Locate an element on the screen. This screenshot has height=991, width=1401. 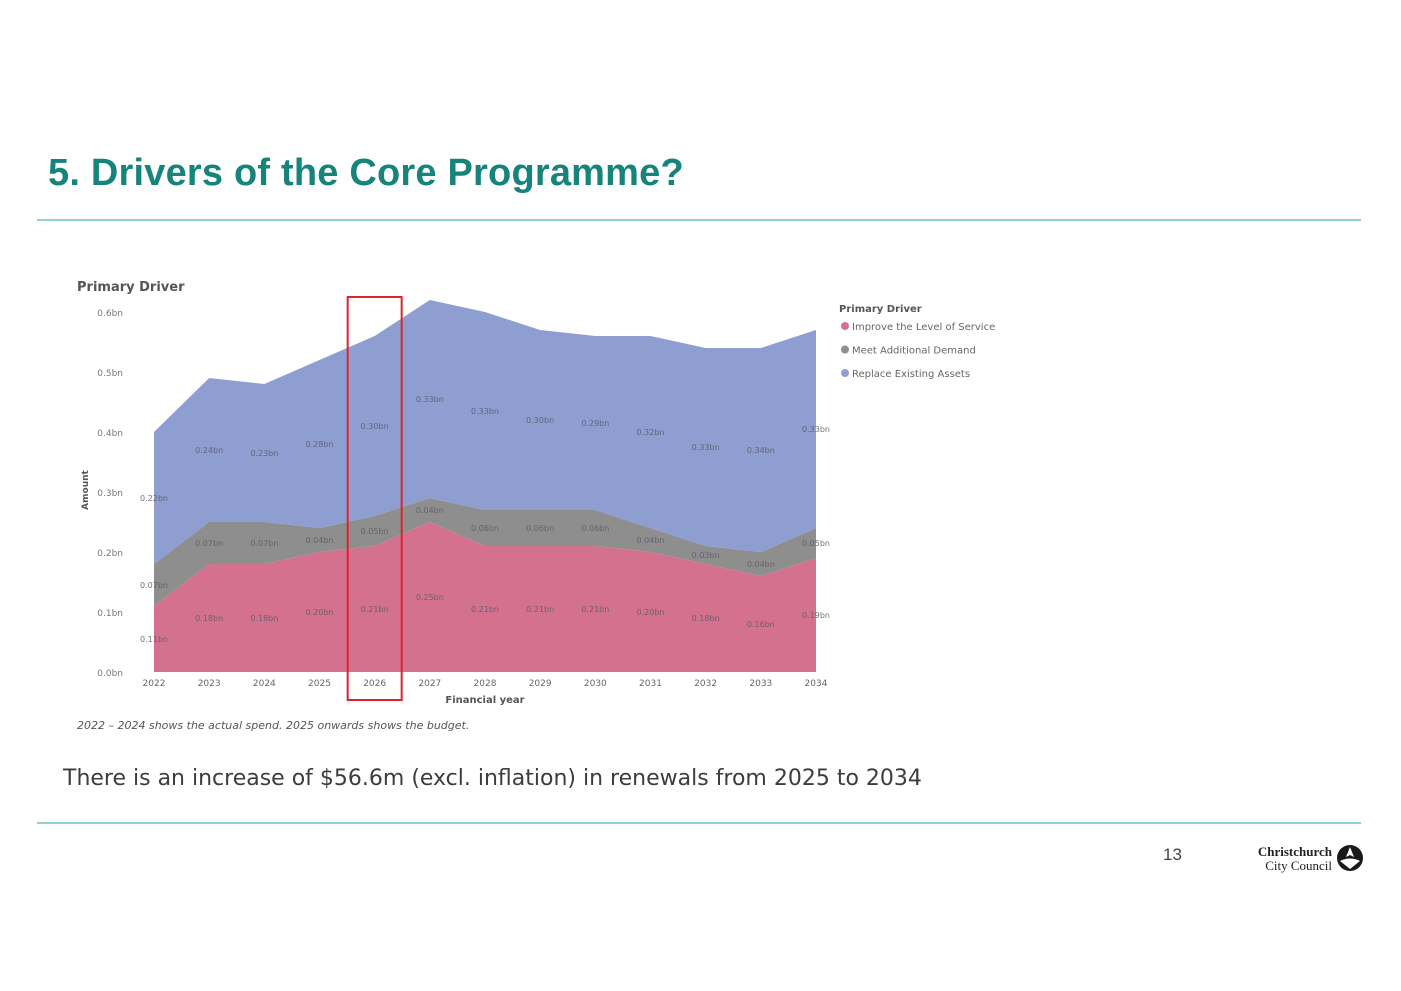
x-tick-label: 2024 is located at coordinates (264, 684).